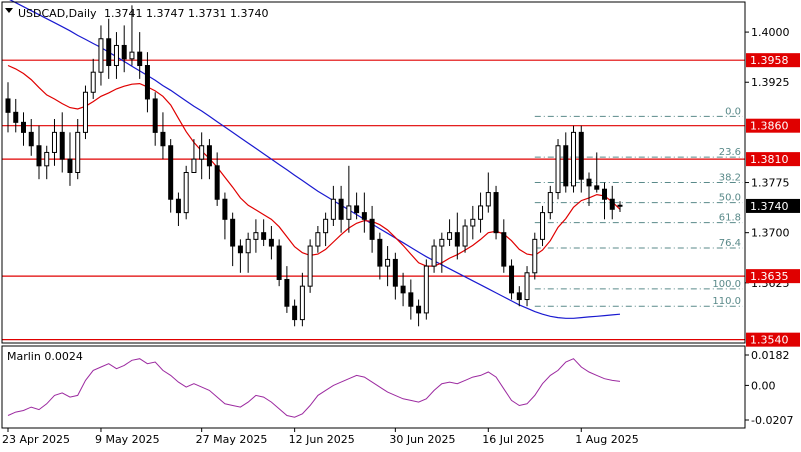  What do you see at coordinates (9, 10) in the screenshot?
I see `chart-menu-triangle-icon` at bounding box center [9, 10].